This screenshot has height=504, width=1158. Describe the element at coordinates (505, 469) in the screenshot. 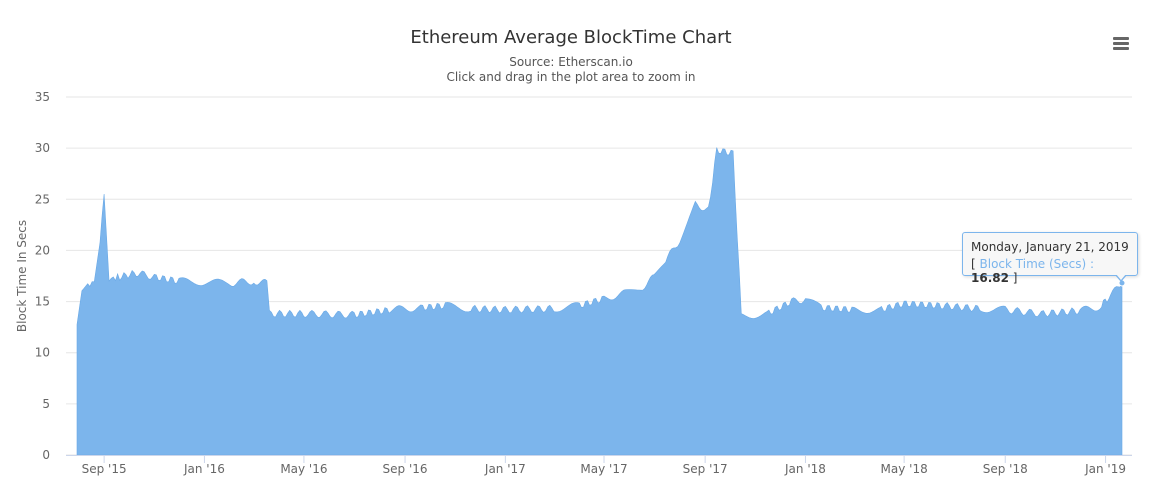

I see `x-tick-label: Jan '17` at that location.